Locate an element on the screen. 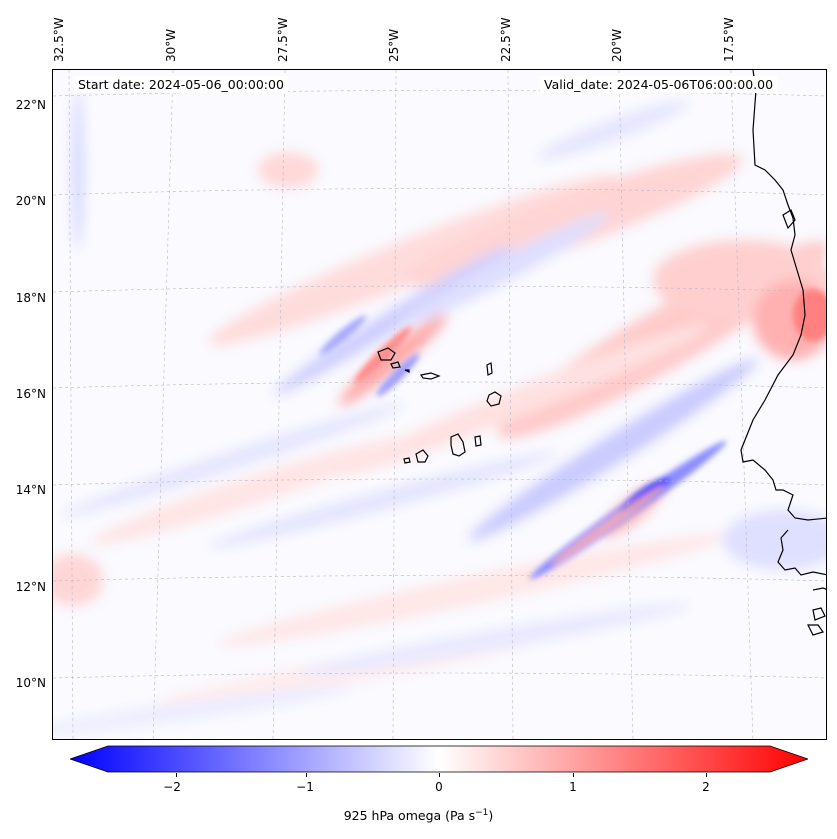 Image resolution: width=837 pixels, height=839 pixels. island-fogo is located at coordinates (422, 456).